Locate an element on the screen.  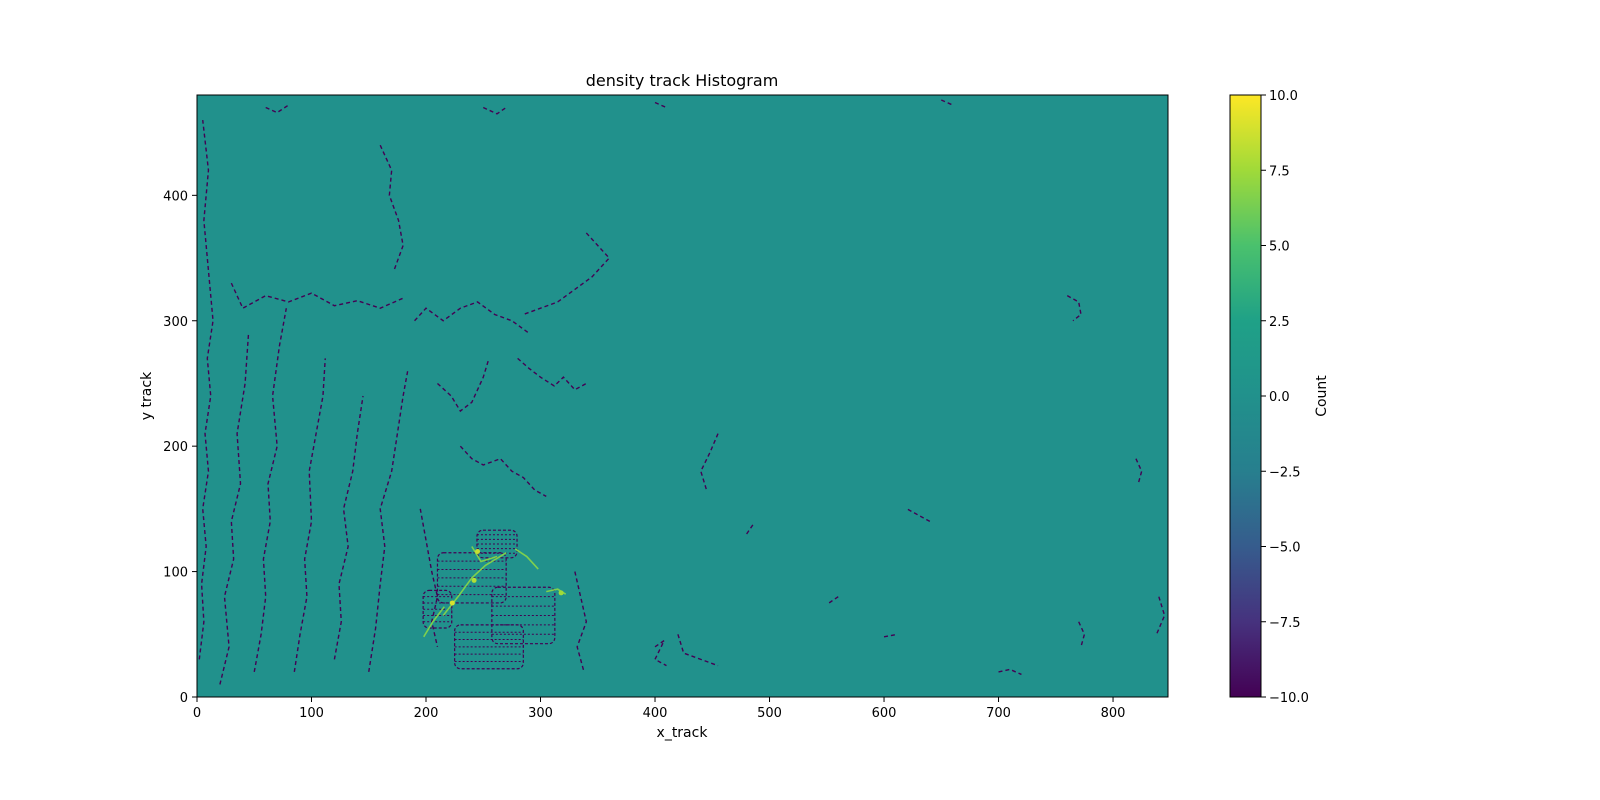
colorbar-tick-label: 5.0 is located at coordinates (1279, 247).